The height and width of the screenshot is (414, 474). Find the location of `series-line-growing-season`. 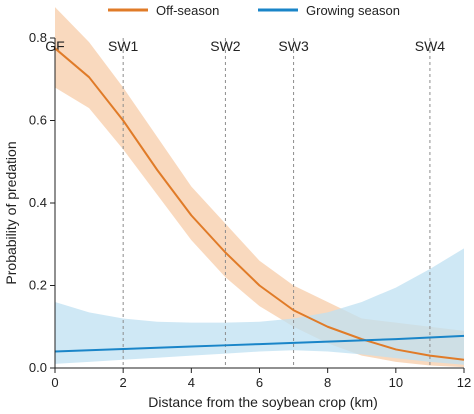

series-line-growing-season is located at coordinates (259, 343).